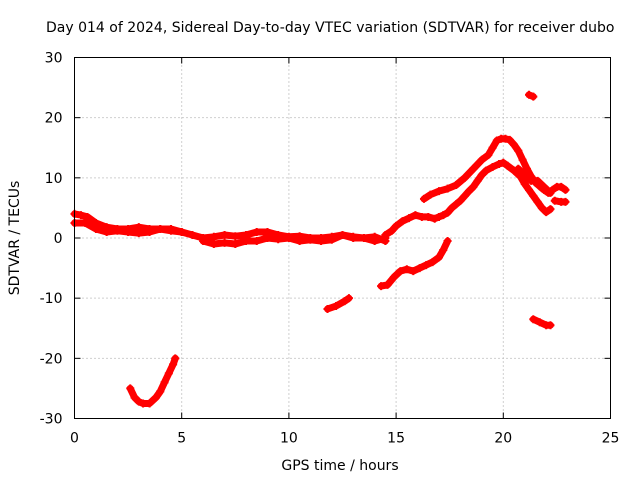  I want to click on x-tick-label: 5, so click(181, 439).